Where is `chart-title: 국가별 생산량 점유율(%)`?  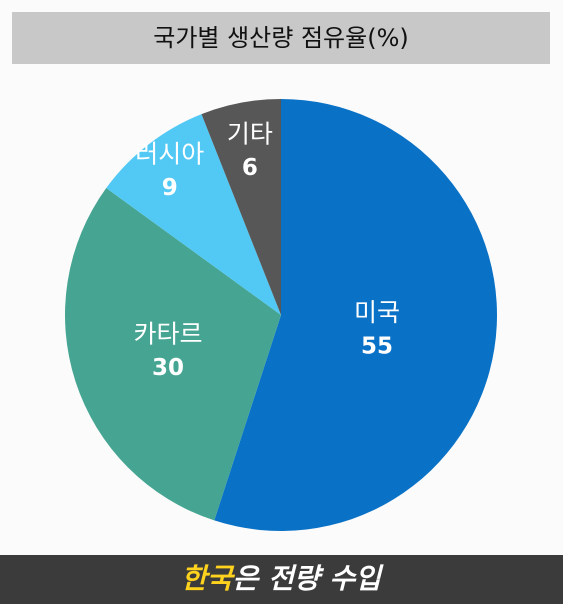 chart-title: 국가별 생산량 점유율(%) is located at coordinates (281, 38).